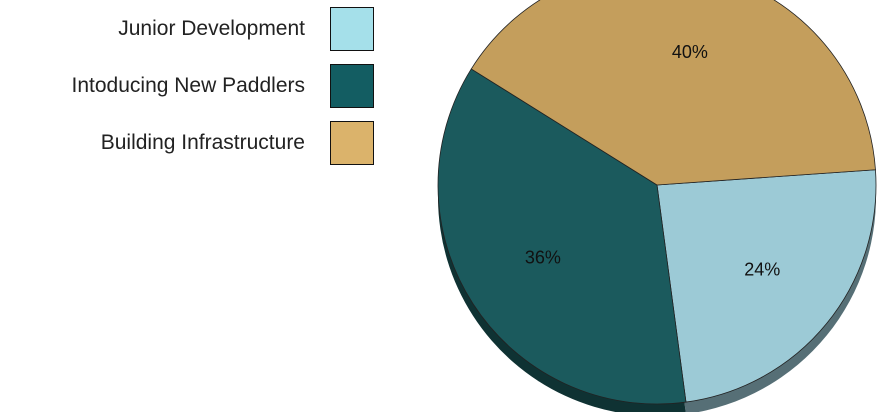 Image resolution: width=879 pixels, height=412 pixels. What do you see at coordinates (202, 142) in the screenshot?
I see `legend-label-building-infrastructure: Building Infrastructure` at bounding box center [202, 142].